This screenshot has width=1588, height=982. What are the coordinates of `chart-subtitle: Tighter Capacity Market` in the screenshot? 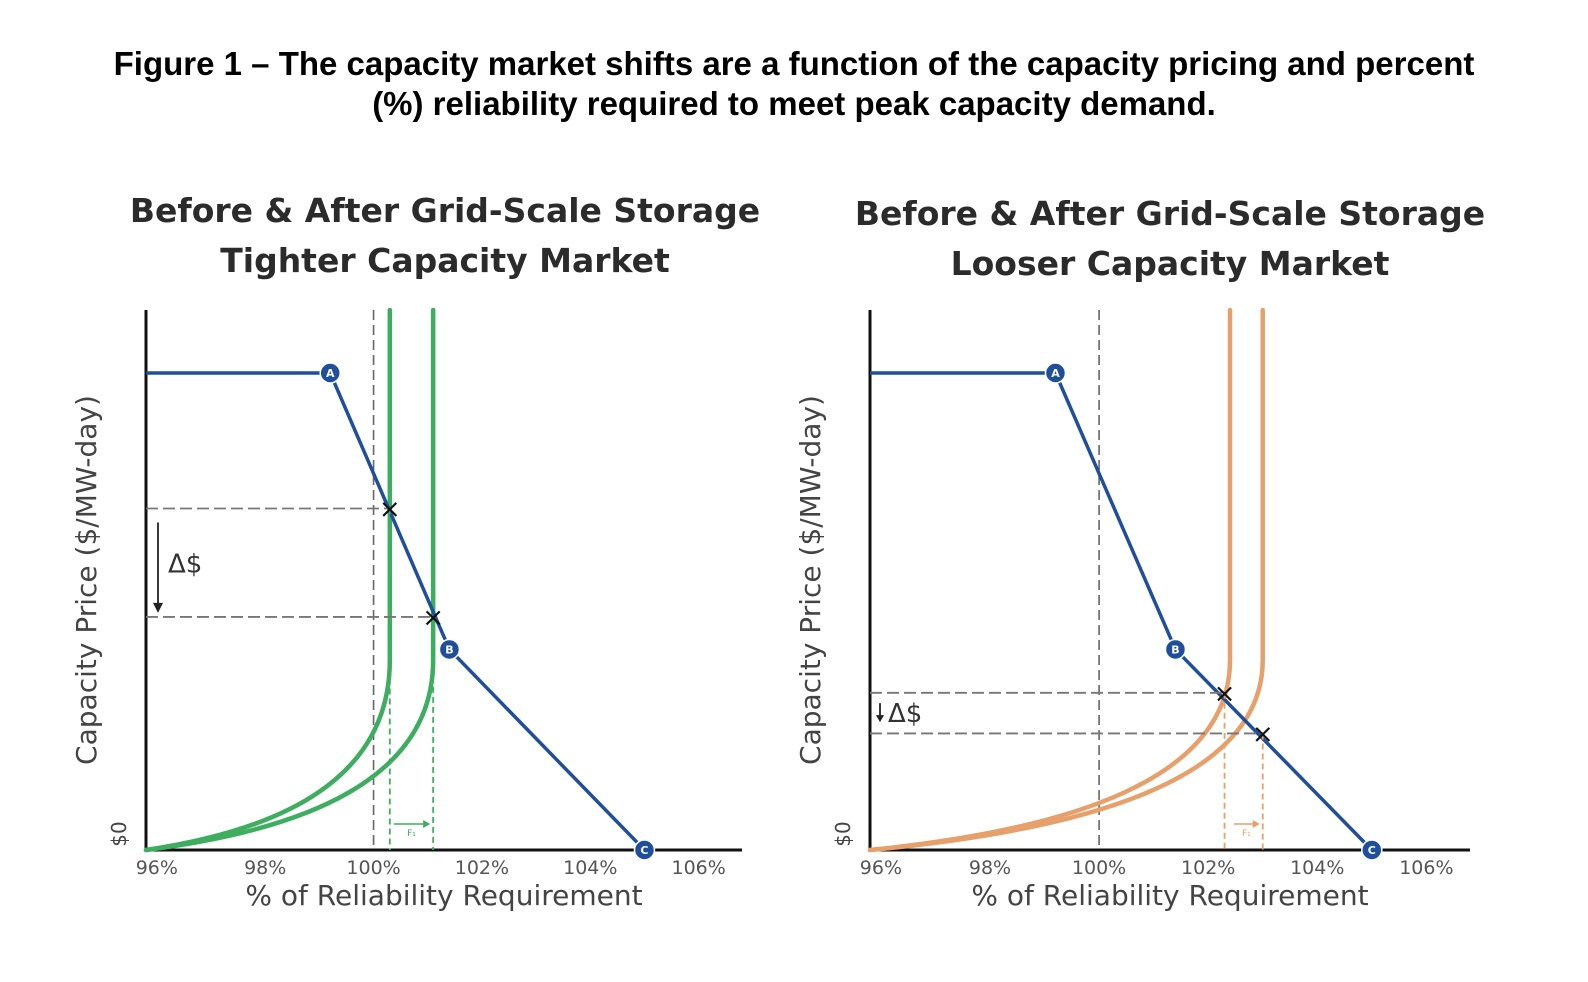 It's located at (445, 260).